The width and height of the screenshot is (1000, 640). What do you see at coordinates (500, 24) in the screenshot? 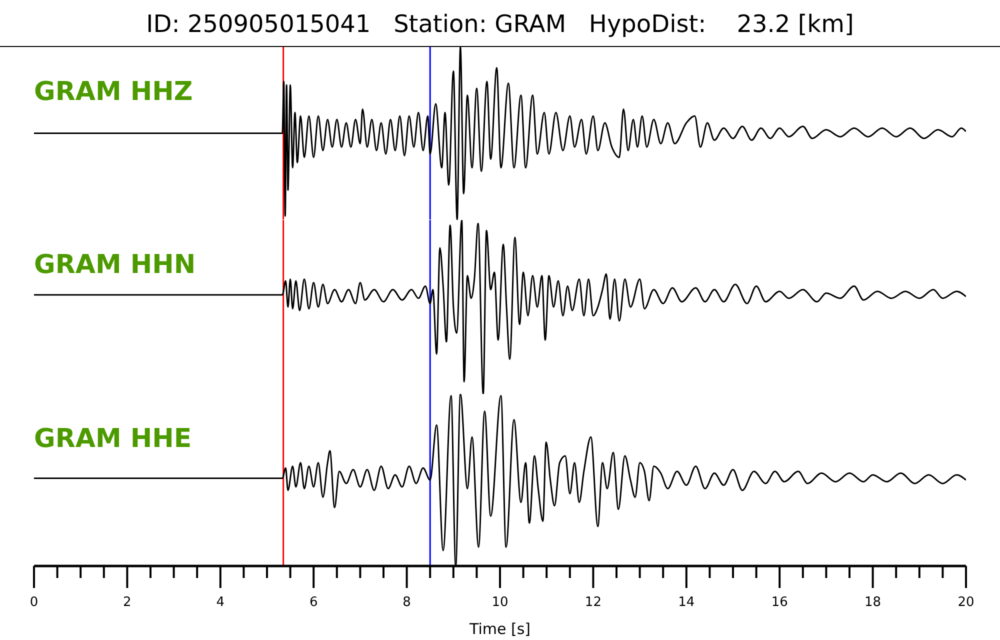
I see `chart-title: ID: 250905015041 Station: GRAM HypoDist: 23.2 [km]` at bounding box center [500, 24].